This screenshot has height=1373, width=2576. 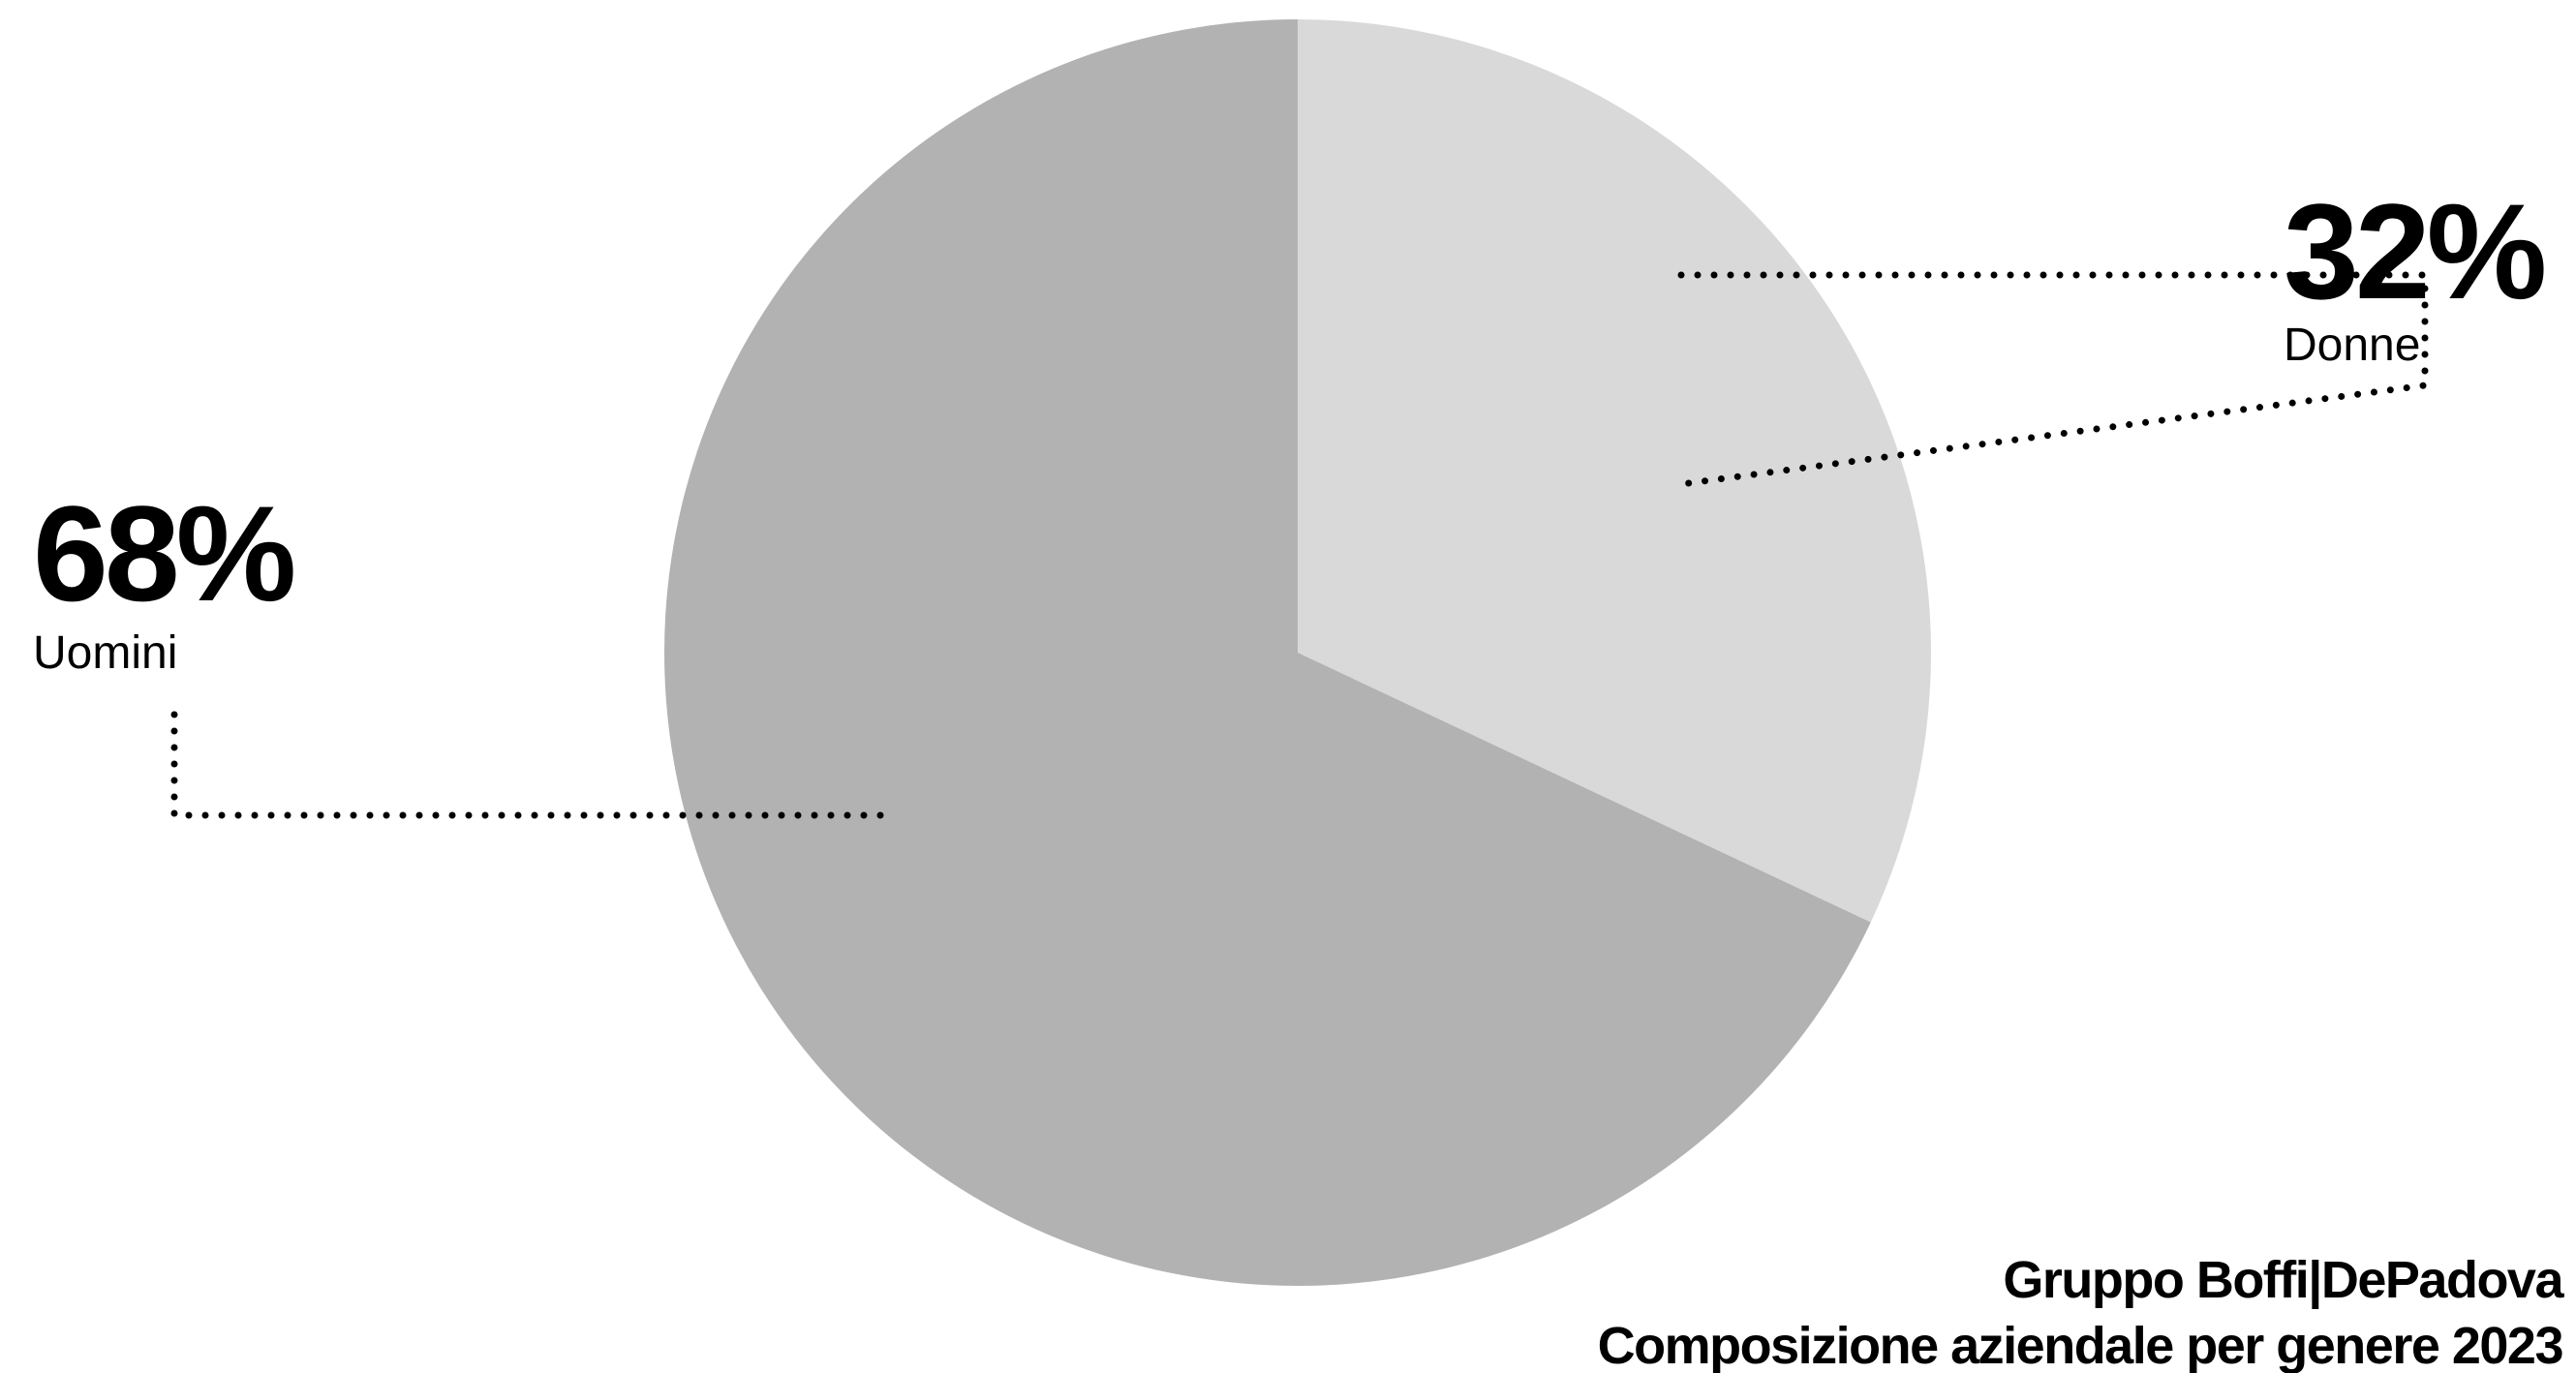 What do you see at coordinates (163, 553) in the screenshot?
I see `value-label-uomini: 68%` at bounding box center [163, 553].